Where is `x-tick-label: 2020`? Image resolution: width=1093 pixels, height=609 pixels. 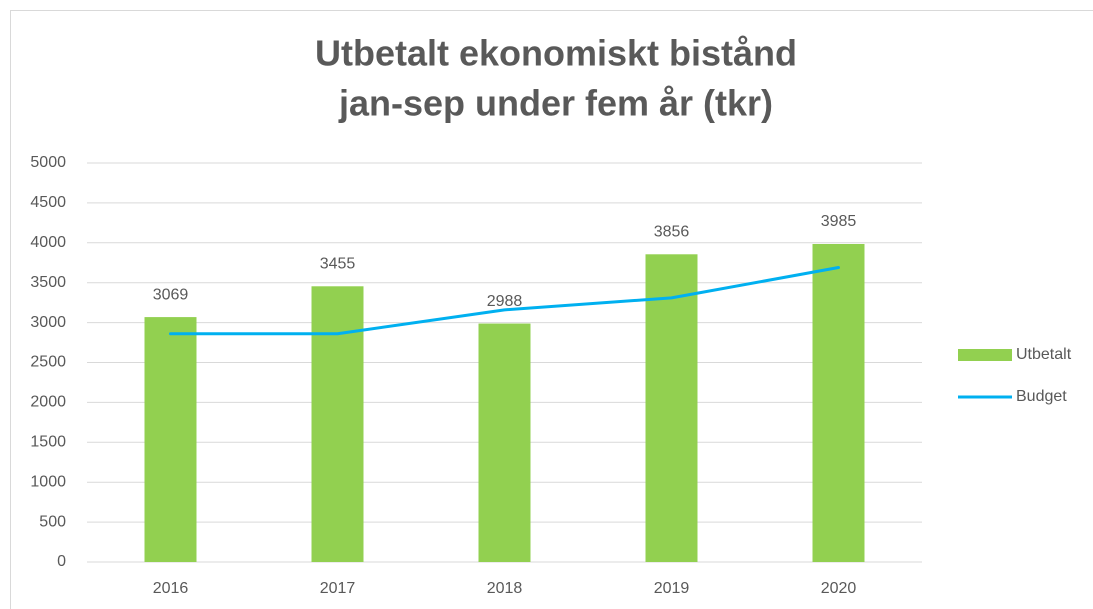 x-tick-label: 2020 is located at coordinates (839, 588).